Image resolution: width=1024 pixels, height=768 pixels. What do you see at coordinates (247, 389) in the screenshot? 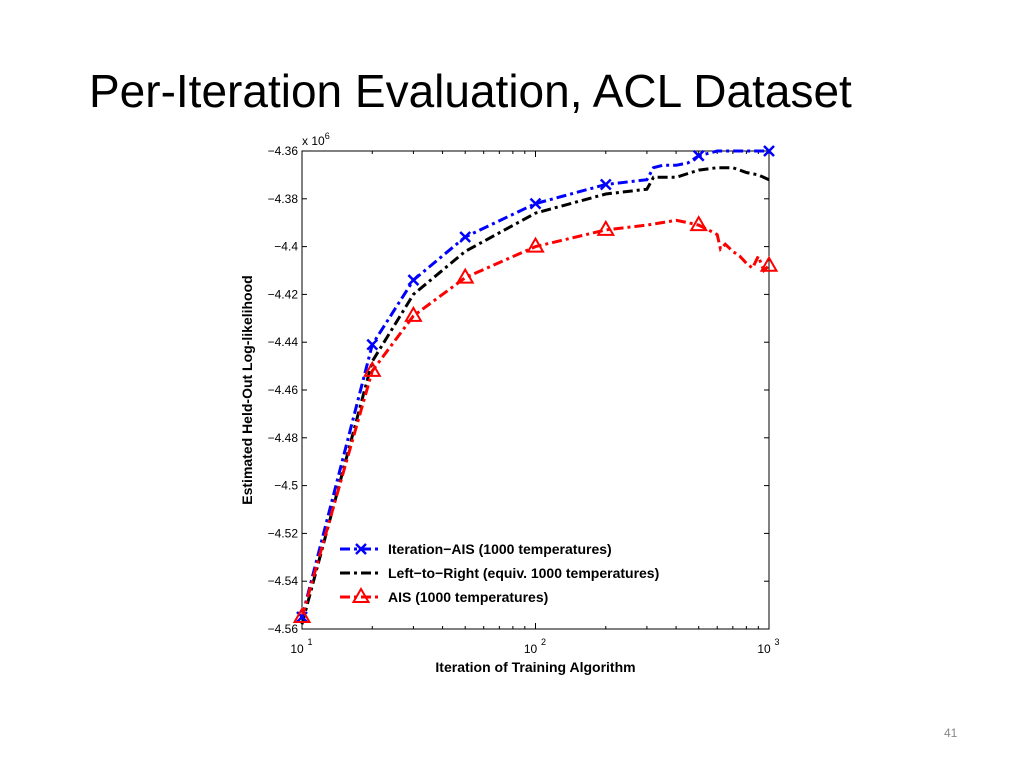
I see `y-axis-label: Estimated Held-Out Log-likelihood` at bounding box center [247, 389].